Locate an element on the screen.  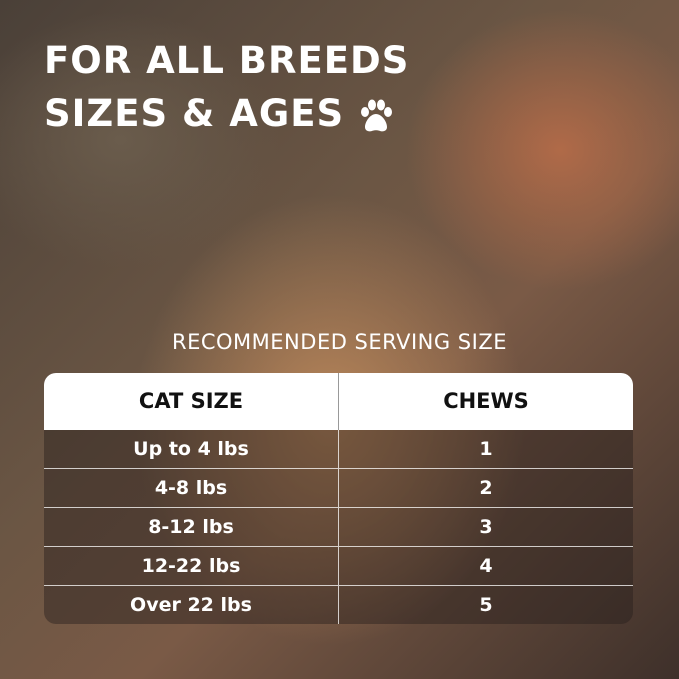
paw-icon is located at coordinates (377, 115).